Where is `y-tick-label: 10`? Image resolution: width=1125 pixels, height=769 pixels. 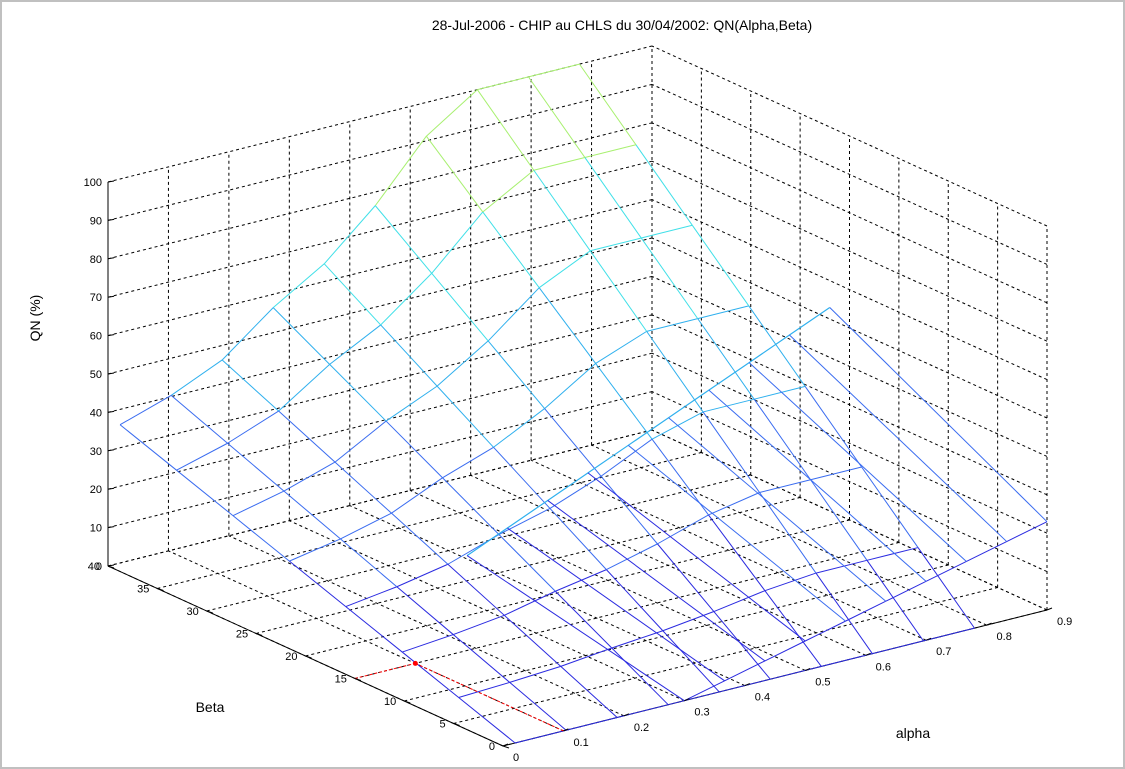 y-tick-label: 10 is located at coordinates (390, 702).